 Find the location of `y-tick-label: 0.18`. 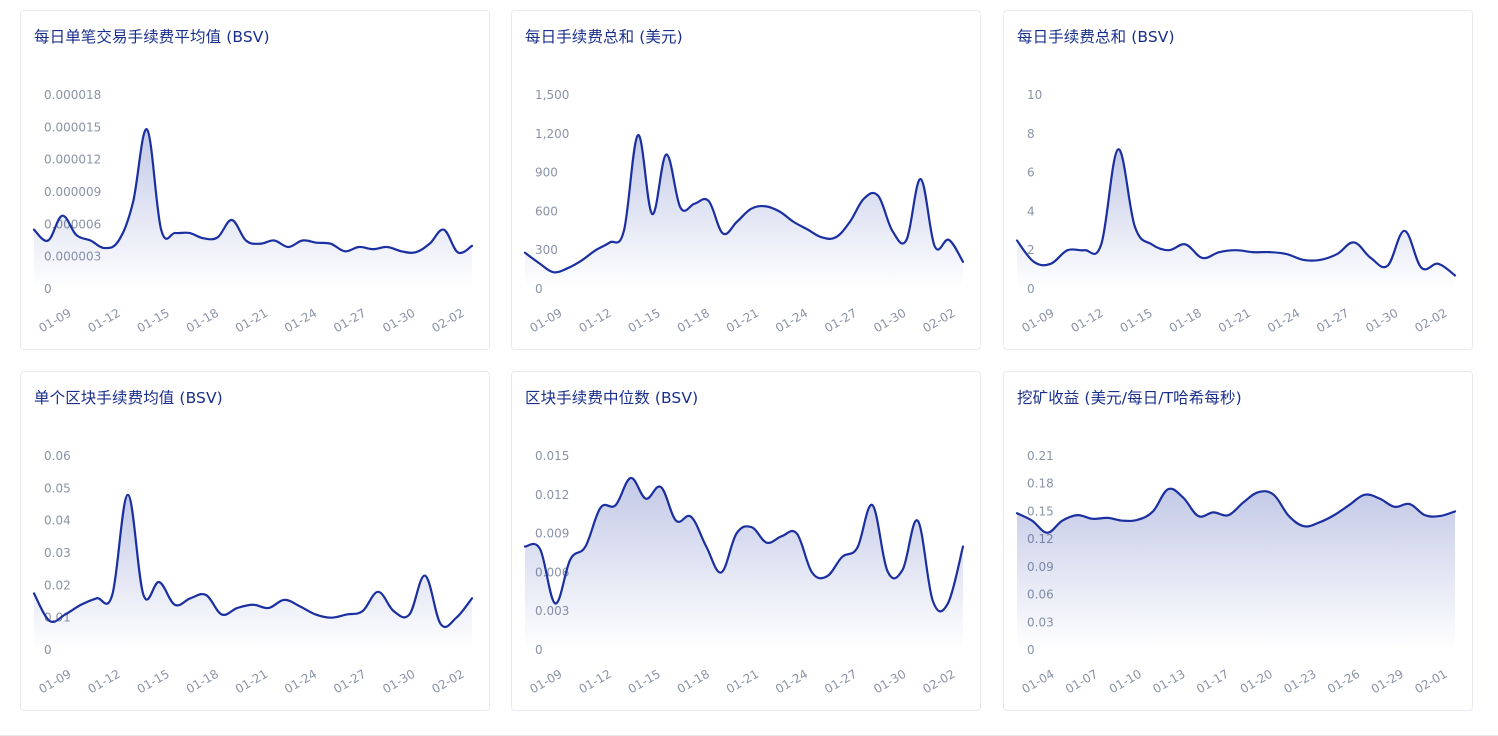

y-tick-label: 0.18 is located at coordinates (1040, 484).